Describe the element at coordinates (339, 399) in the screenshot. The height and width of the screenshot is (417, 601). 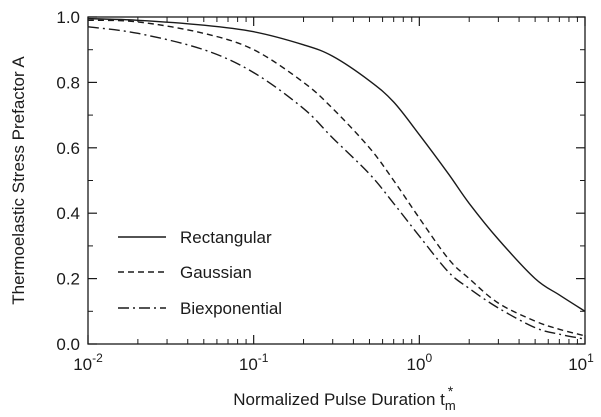
I see `x-axis-title-main: Normalized Pulse Duration t` at that location.